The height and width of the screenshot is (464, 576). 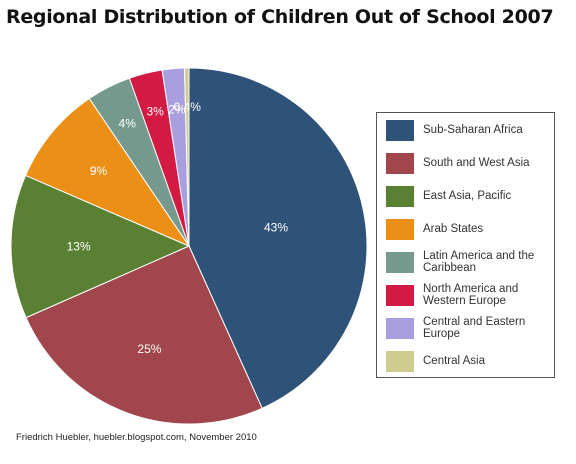 I want to click on legend-item-east-asia-pacific: East Asia, Pacific, so click(x=465, y=195).